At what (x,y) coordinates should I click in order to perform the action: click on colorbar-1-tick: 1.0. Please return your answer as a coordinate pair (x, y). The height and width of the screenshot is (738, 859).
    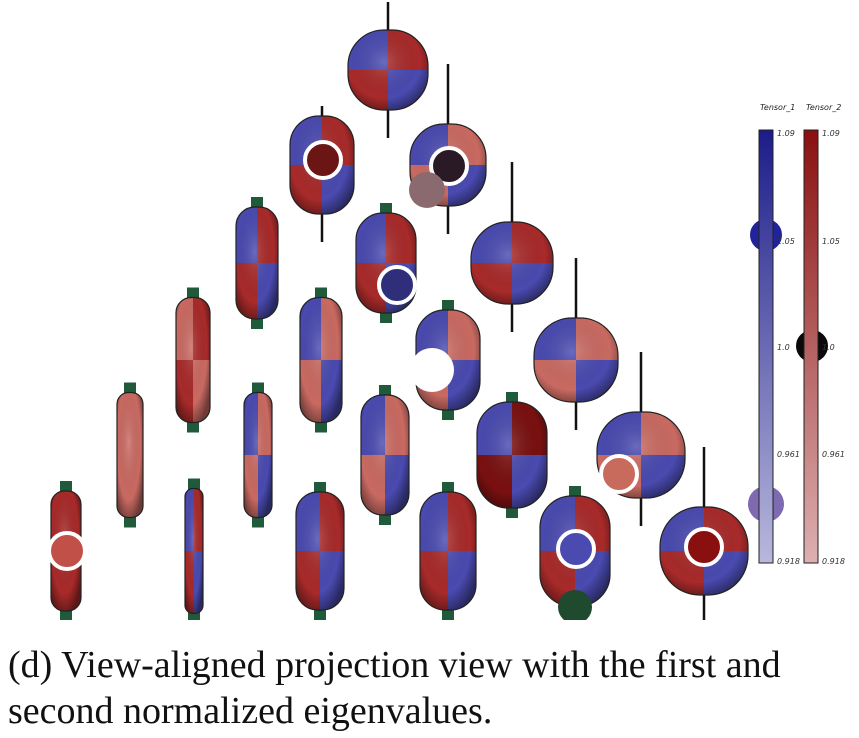
    Looking at the image, I should click on (783, 347).